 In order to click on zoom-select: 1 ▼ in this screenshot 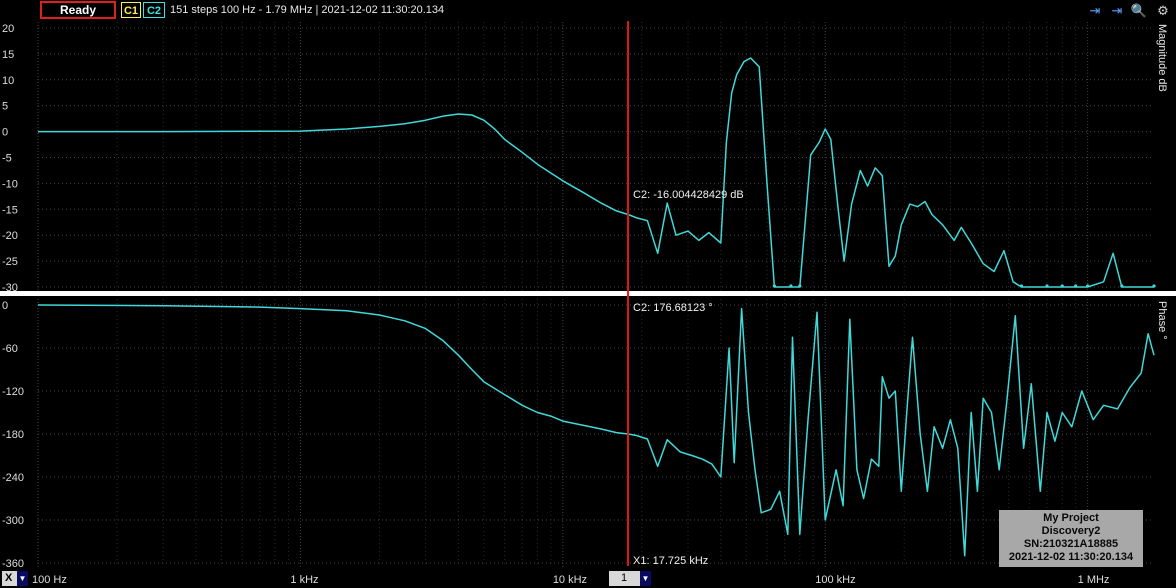, I will do `click(630, 578)`.